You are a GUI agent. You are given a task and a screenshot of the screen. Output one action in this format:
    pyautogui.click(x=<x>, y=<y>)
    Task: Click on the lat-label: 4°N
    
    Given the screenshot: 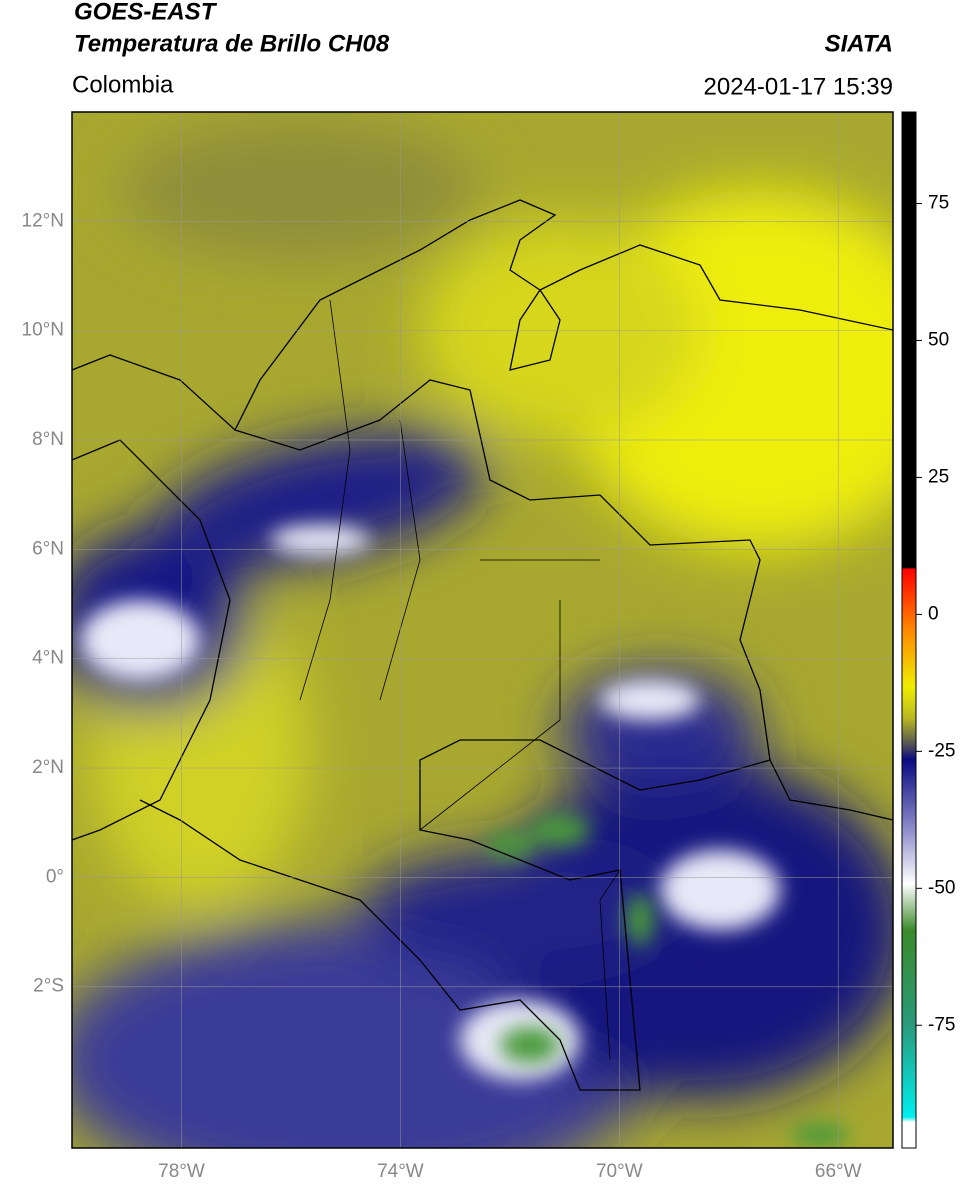 What is the action you would take?
    pyautogui.click(x=48, y=658)
    